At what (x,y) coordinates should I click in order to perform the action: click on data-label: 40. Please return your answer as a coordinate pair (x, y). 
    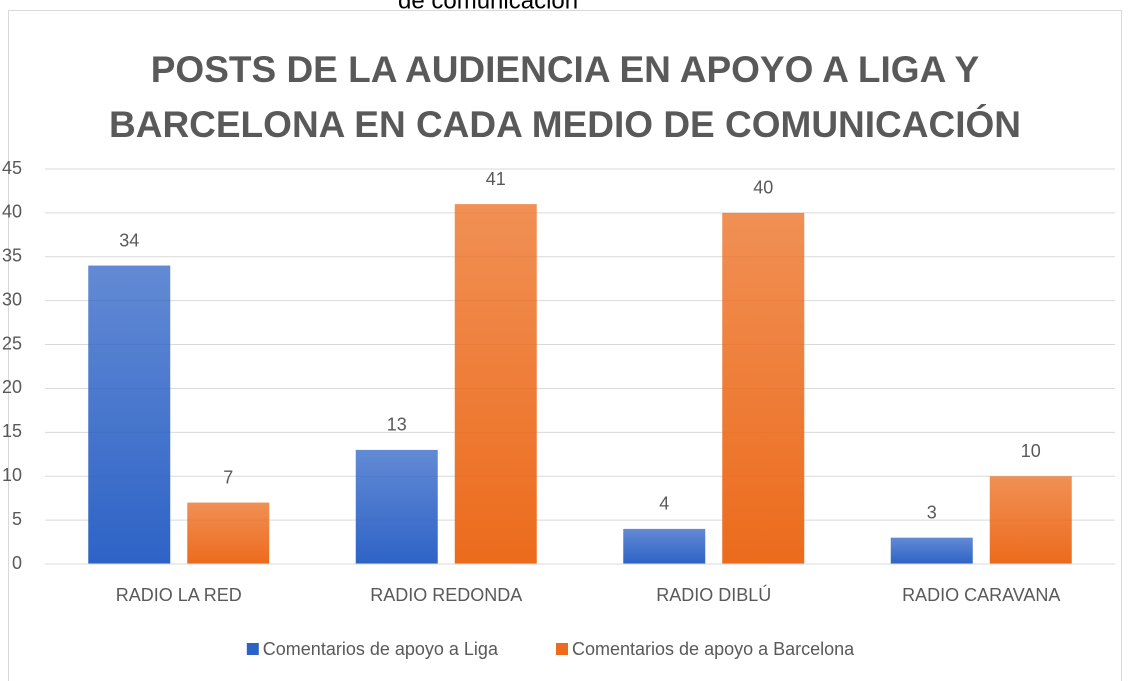
    Looking at the image, I should click on (763, 188).